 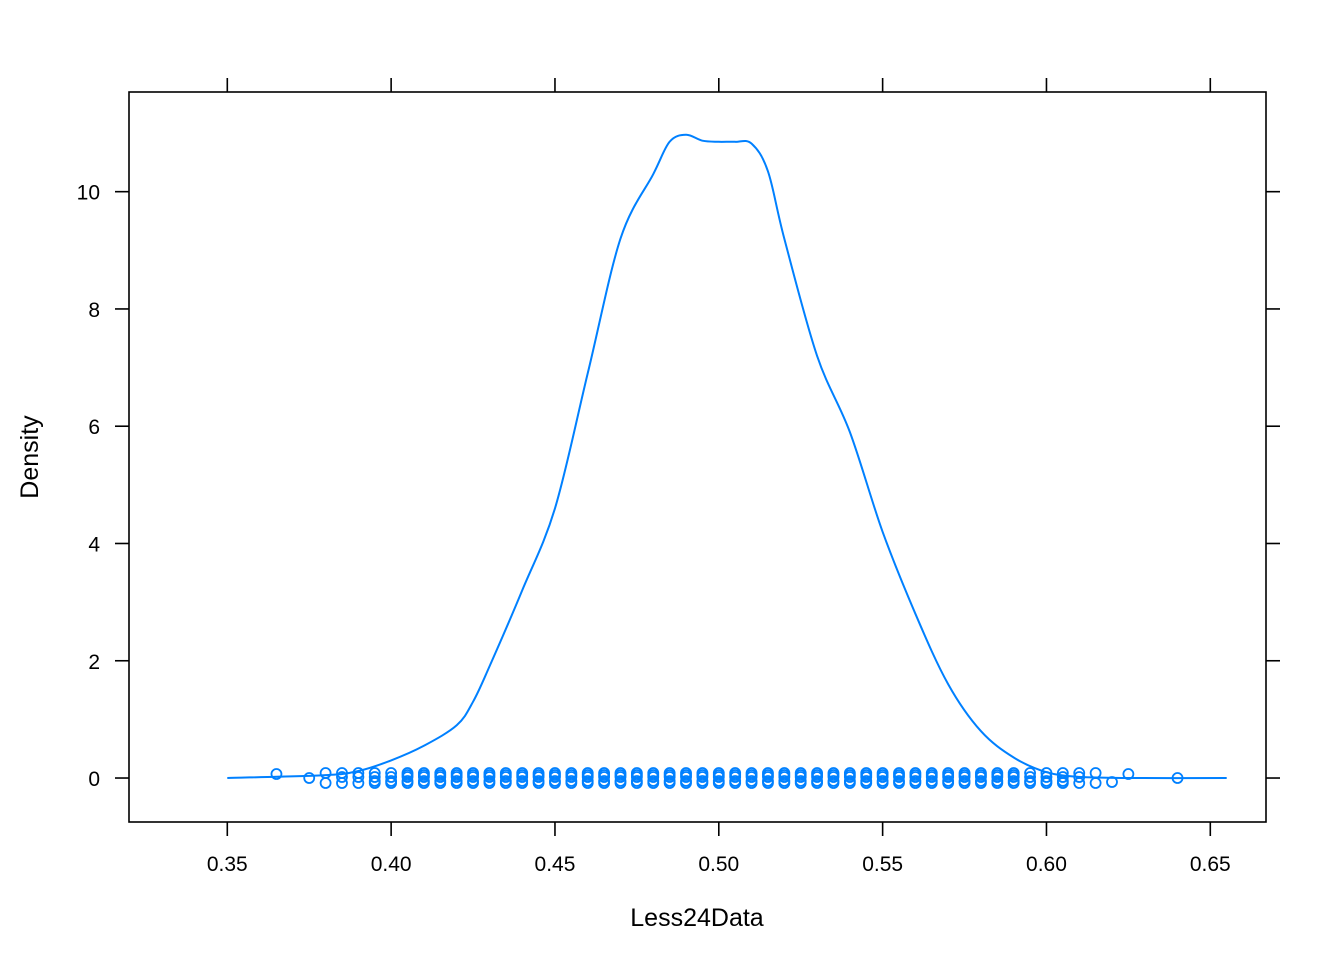 I want to click on y-tick-label: 8, so click(x=94, y=310).